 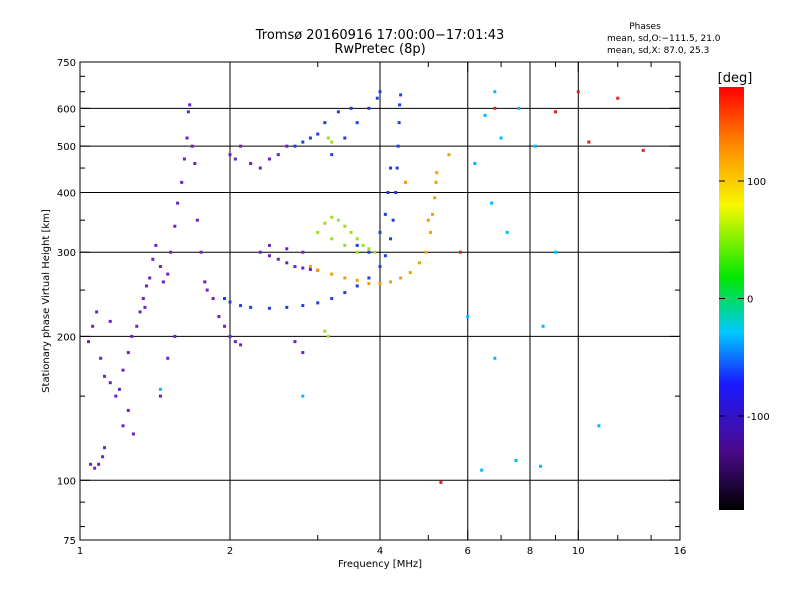 What do you see at coordinates (645, 27) in the screenshot?
I see `stats-heading: Phases` at bounding box center [645, 27].